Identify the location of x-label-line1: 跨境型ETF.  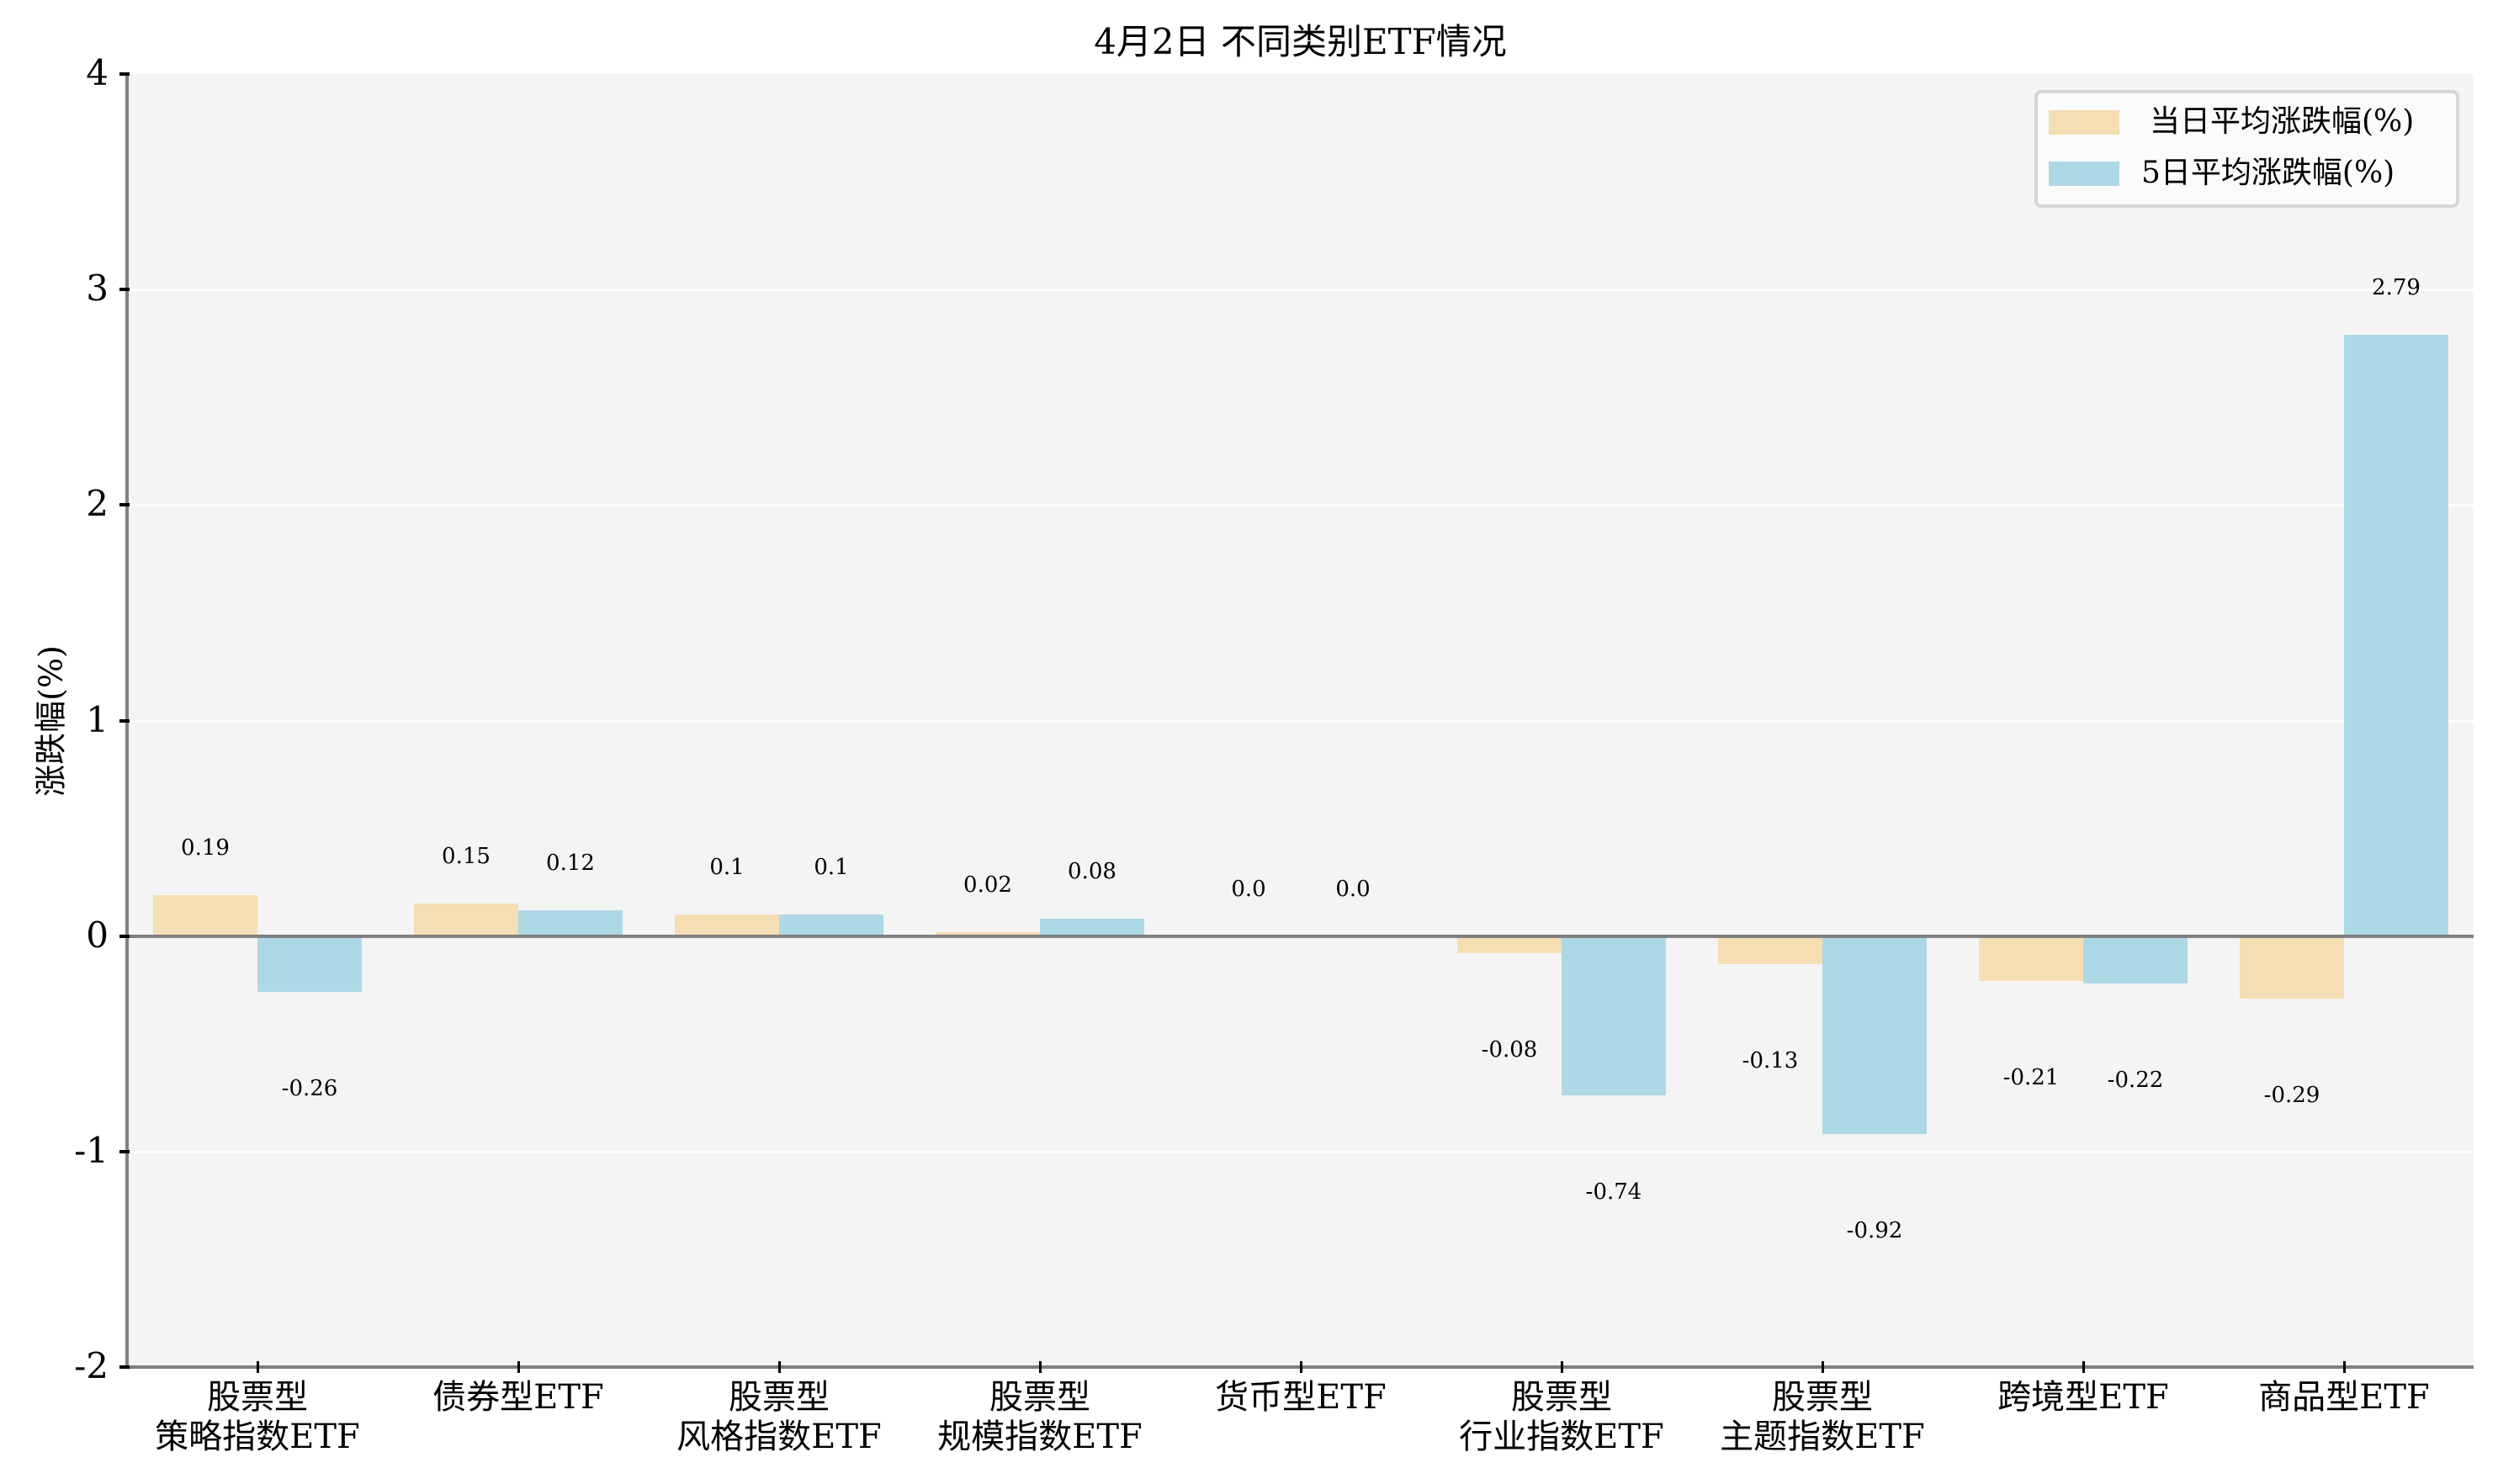
(2083, 1397).